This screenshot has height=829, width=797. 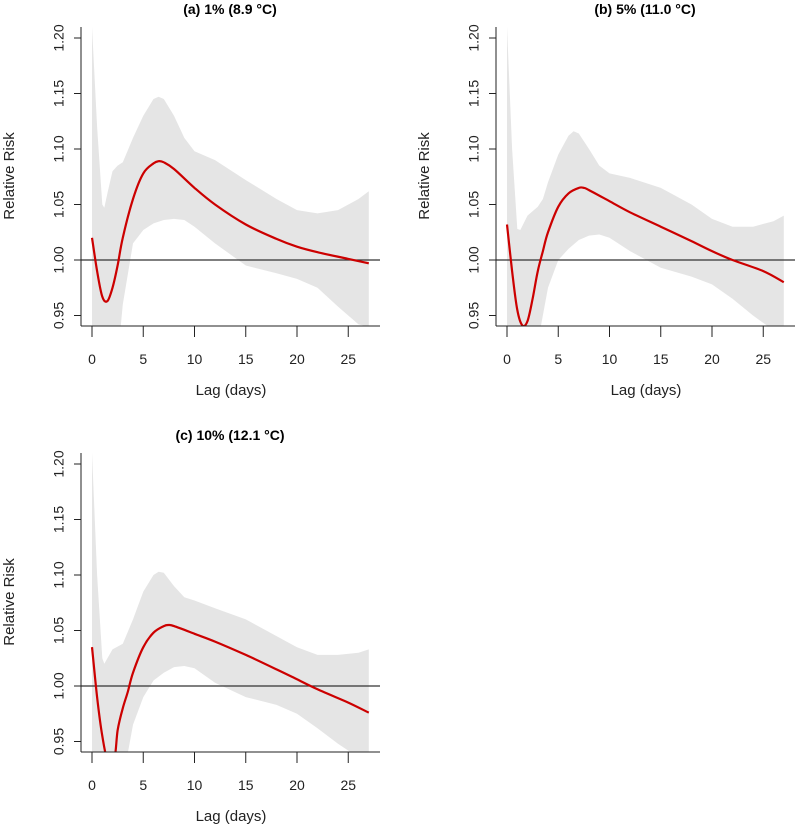 I want to click on panel-title: (a) 1% (8.9 °C), so click(x=230, y=9).